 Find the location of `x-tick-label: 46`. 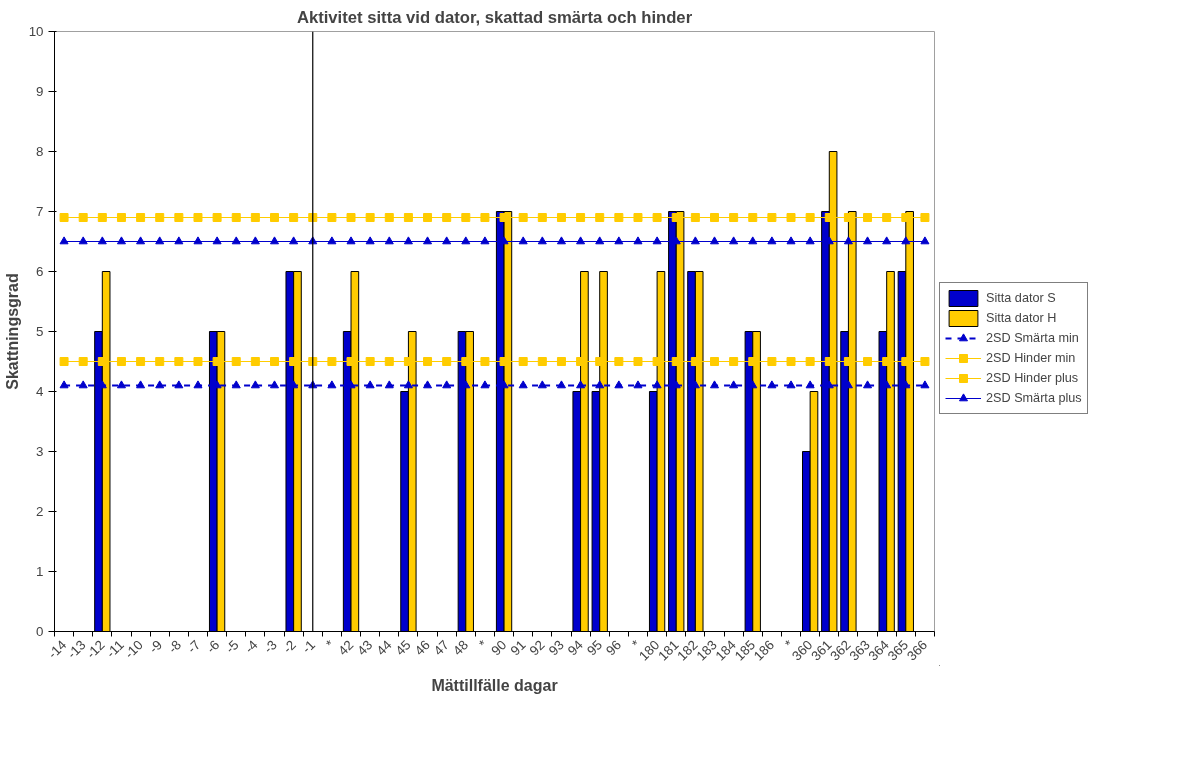

x-tick-label: 46 is located at coordinates (422, 648).